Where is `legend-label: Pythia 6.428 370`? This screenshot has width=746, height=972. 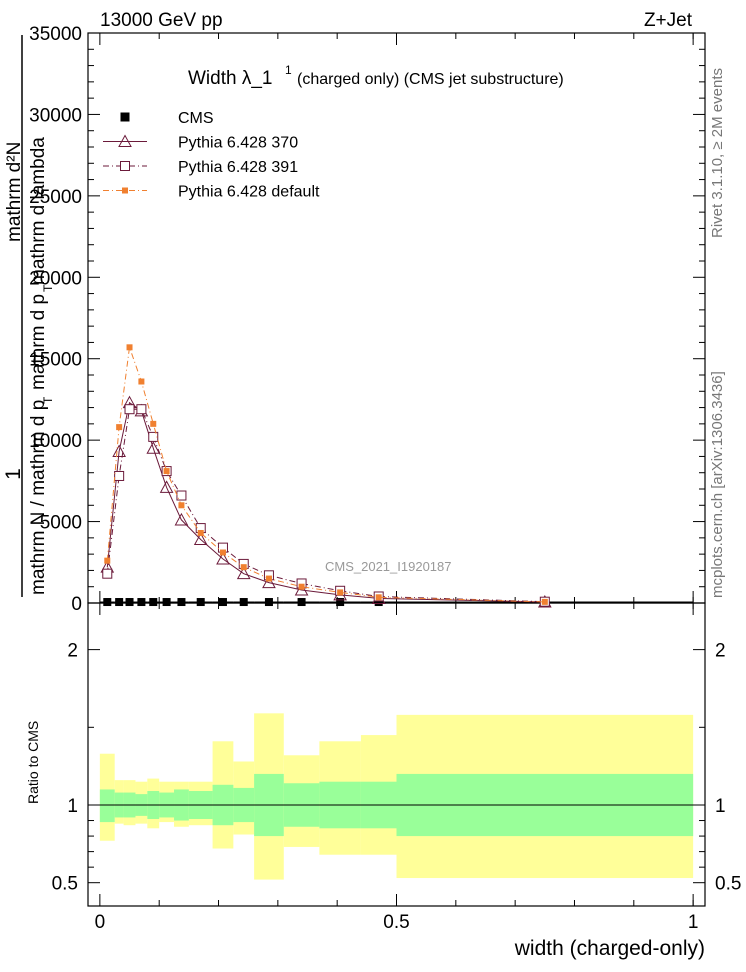 legend-label: Pythia 6.428 370 is located at coordinates (238, 143).